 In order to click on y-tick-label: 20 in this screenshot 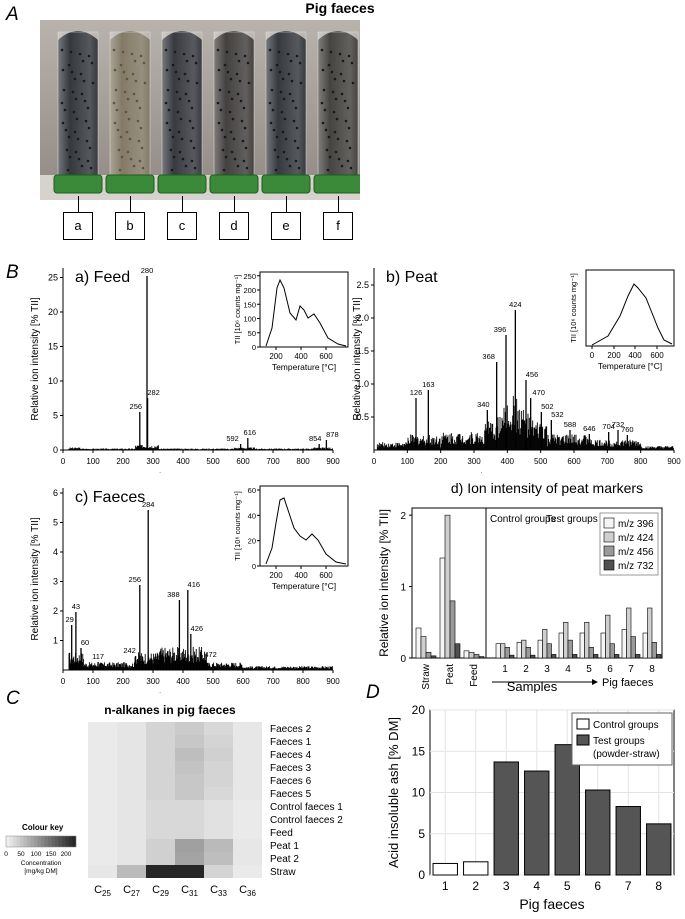, I will do `click(419, 710)`.